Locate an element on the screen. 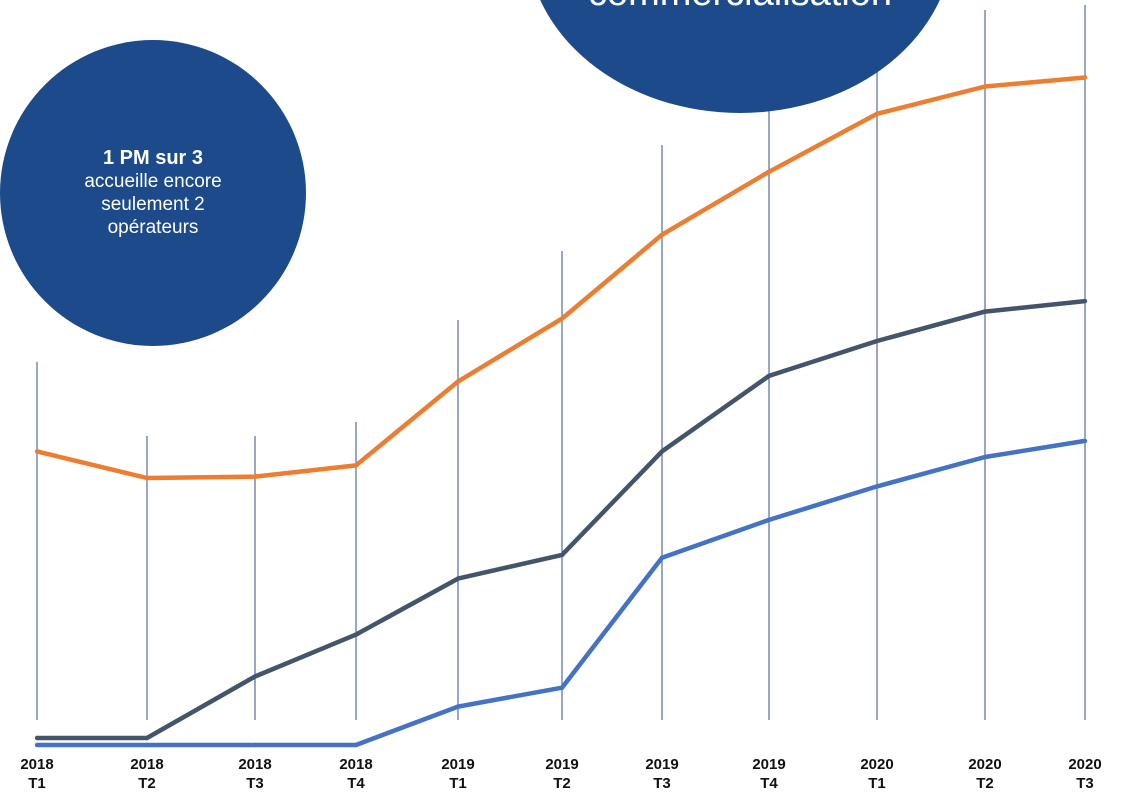  x-tick-label: 2019 T1 is located at coordinates (458, 774).